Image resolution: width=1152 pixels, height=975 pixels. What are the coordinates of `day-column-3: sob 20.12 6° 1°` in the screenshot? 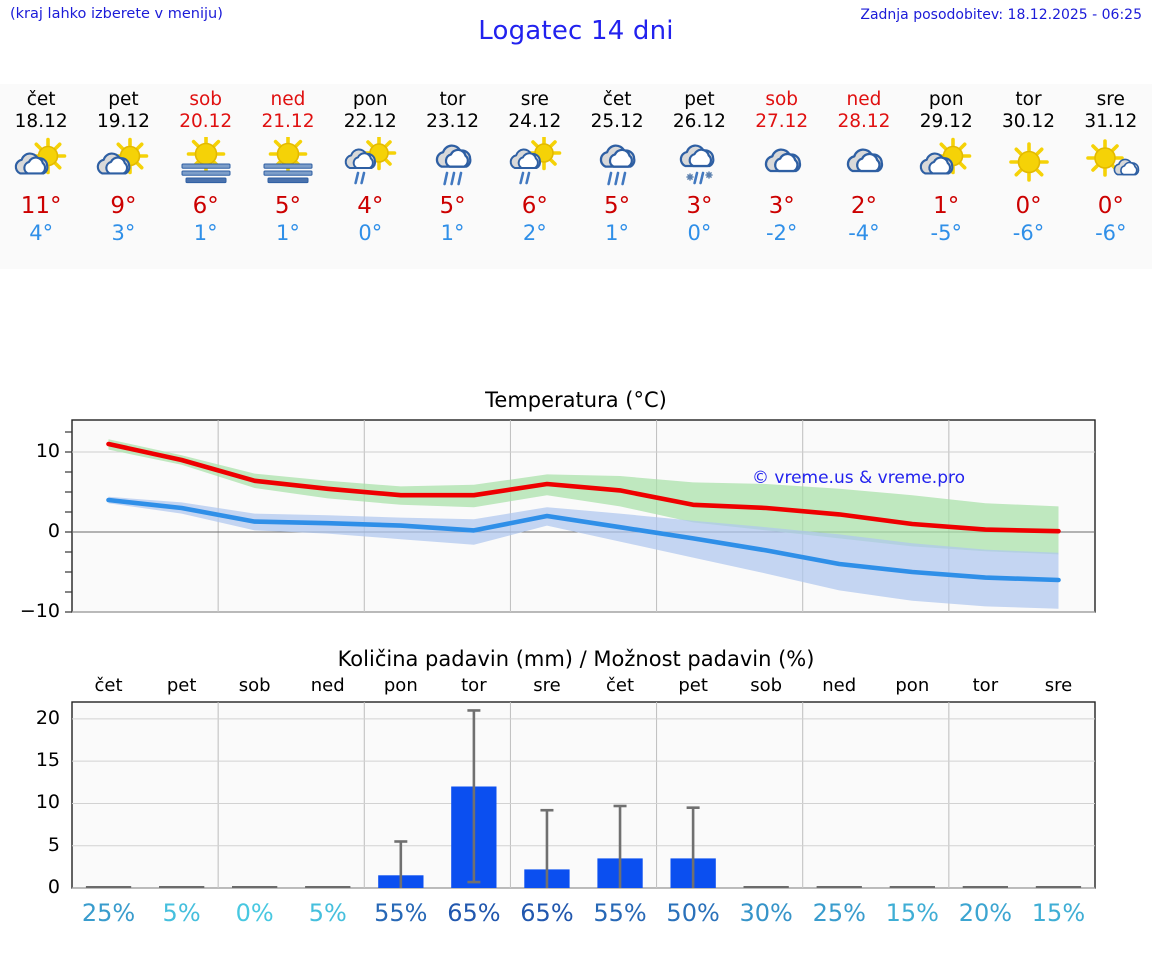 It's located at (206, 176).